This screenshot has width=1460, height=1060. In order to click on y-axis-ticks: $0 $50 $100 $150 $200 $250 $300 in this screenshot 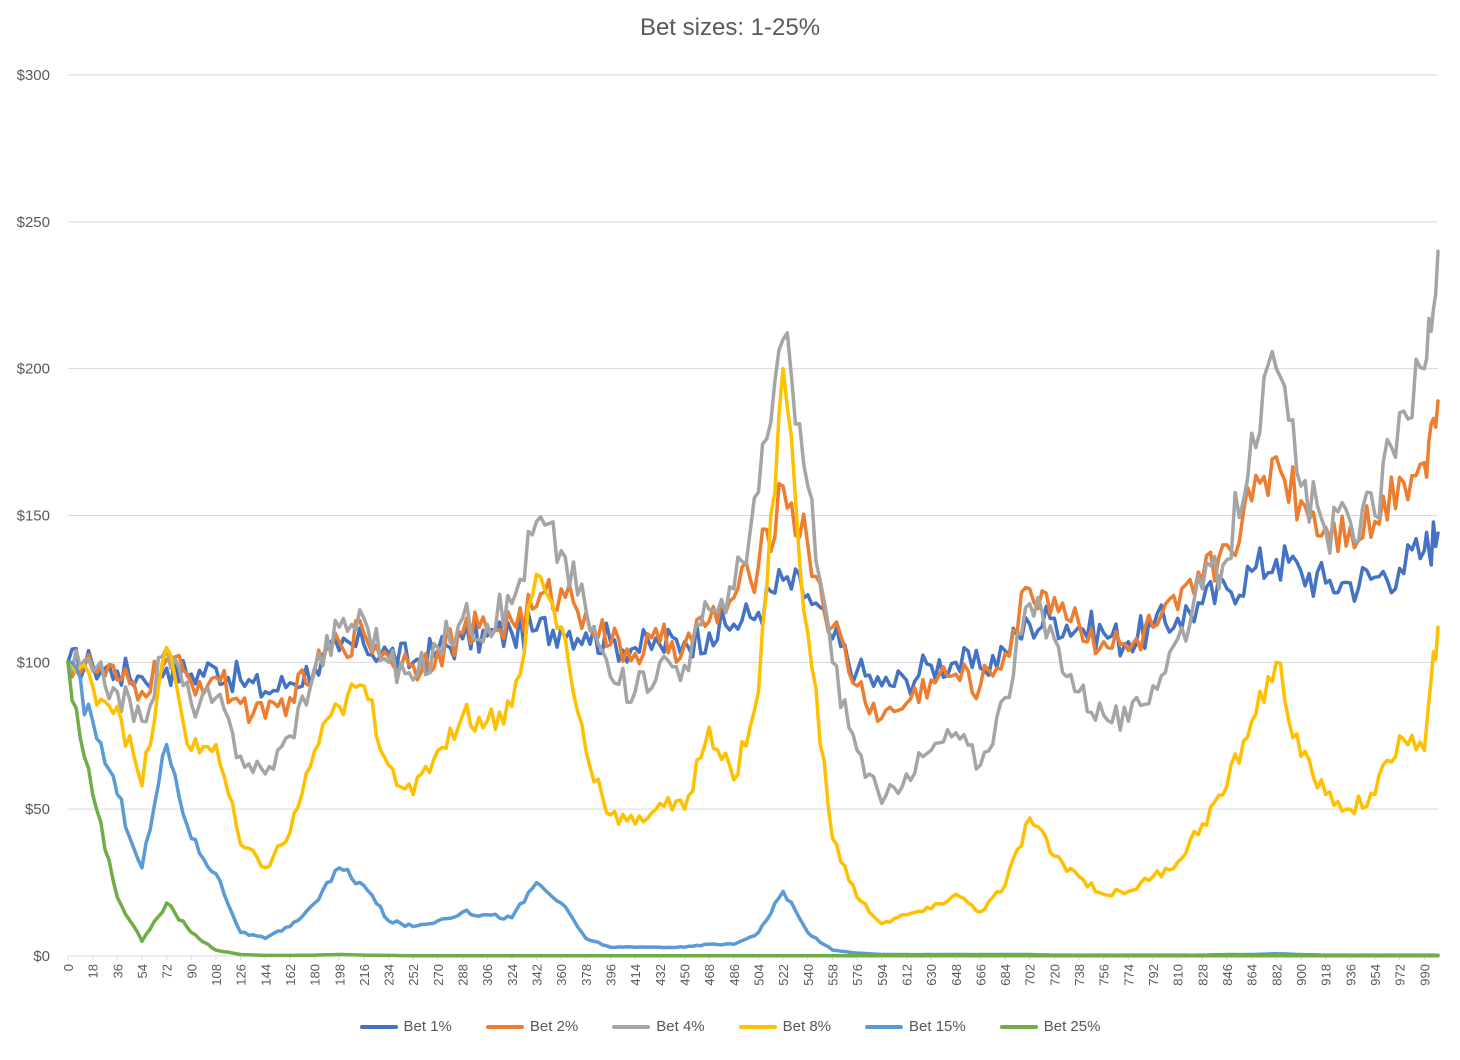, I will do `click(33, 516)`.